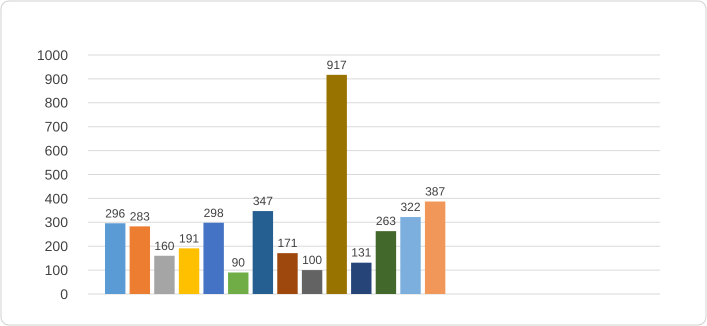 The width and height of the screenshot is (707, 326). Describe the element at coordinates (140, 216) in the screenshot. I see `data-label: 283` at that location.